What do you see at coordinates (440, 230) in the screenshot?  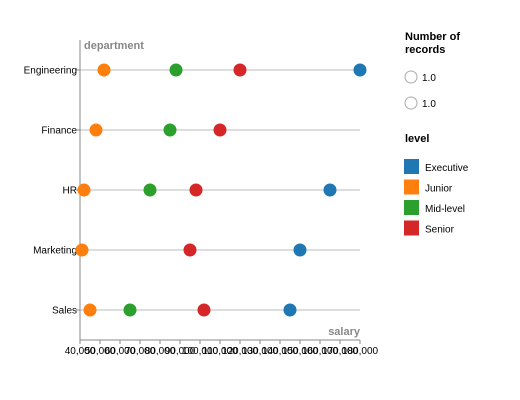 I see `legend-label-senior: Senior` at bounding box center [440, 230].